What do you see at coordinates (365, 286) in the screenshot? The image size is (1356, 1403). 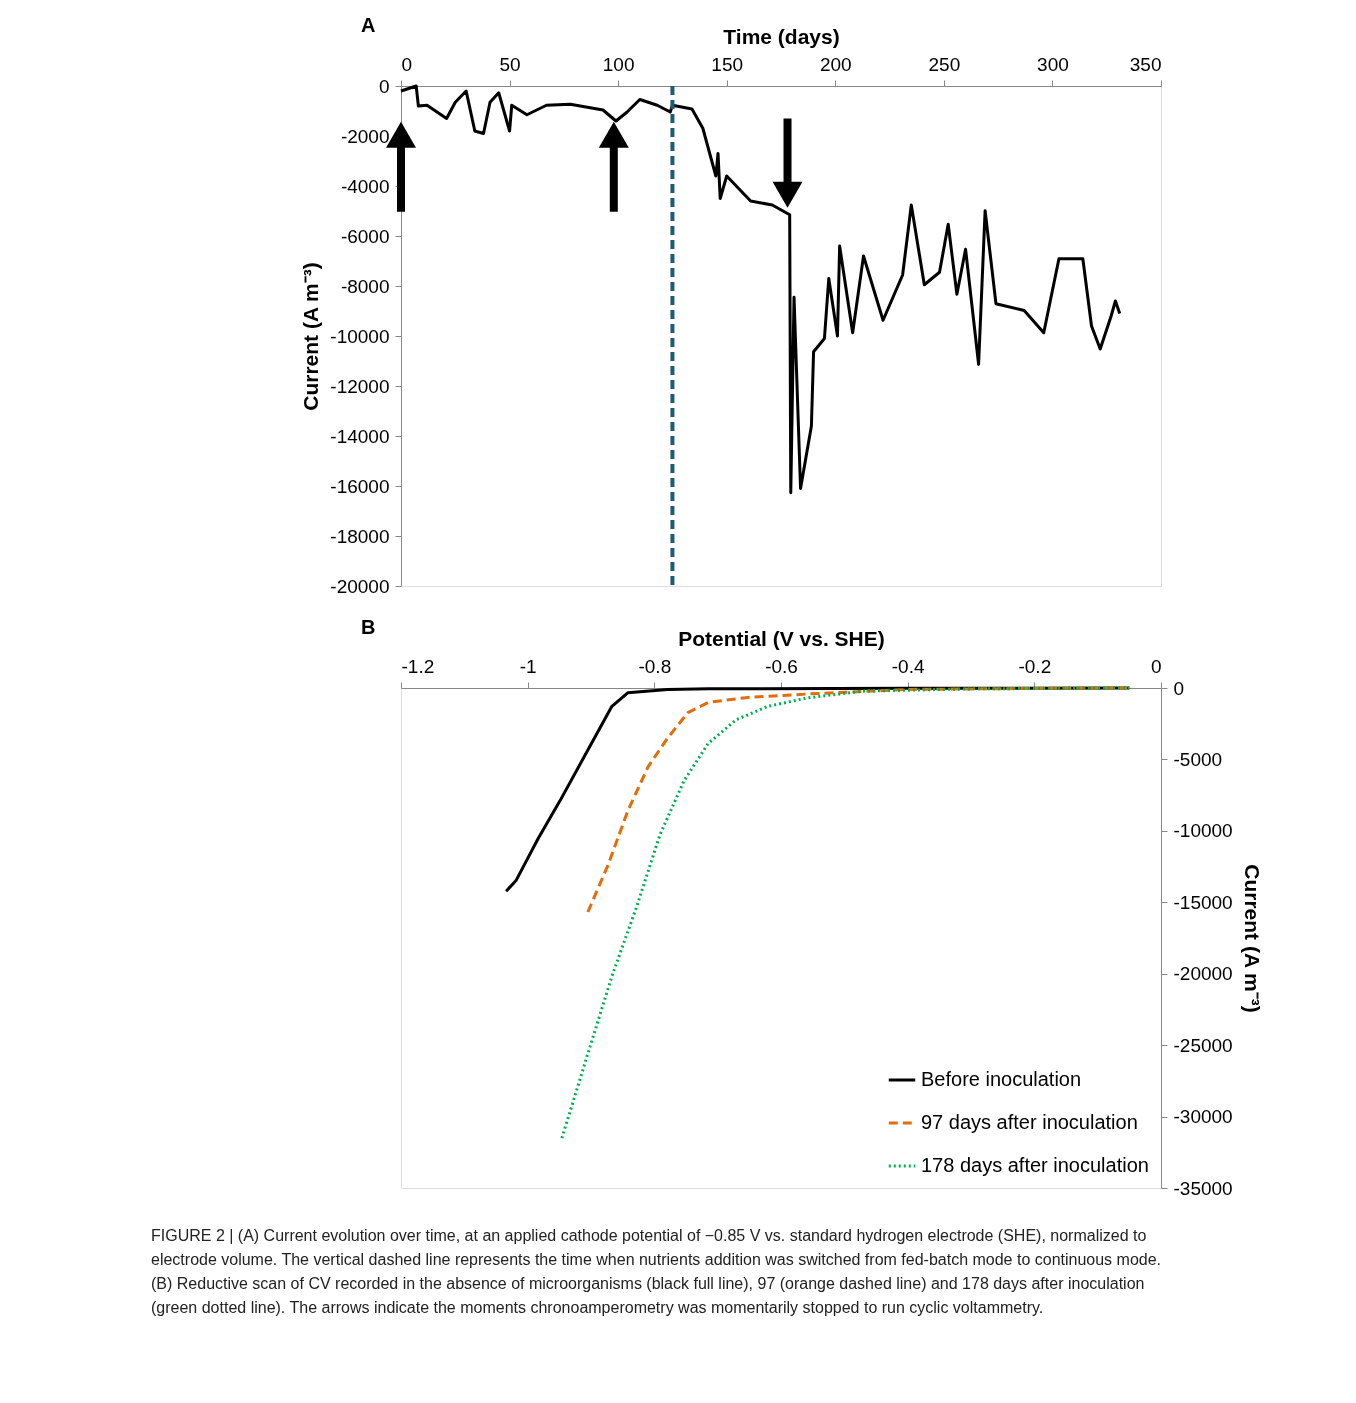 I see `y-tick-label: -8000` at bounding box center [365, 286].